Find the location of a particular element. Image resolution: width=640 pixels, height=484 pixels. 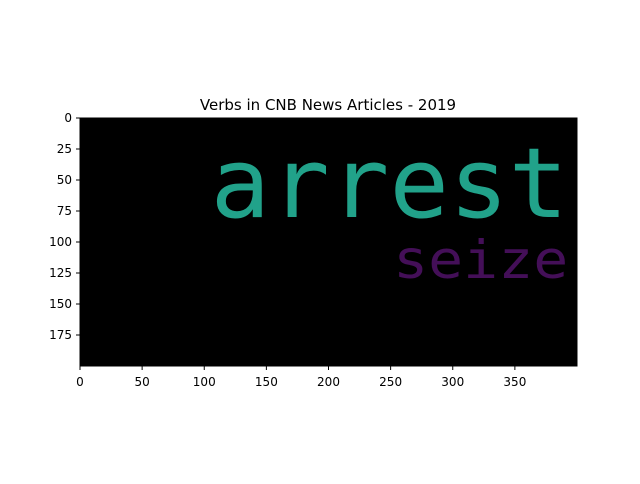

y-tick-label: 175 is located at coordinates (60, 335).